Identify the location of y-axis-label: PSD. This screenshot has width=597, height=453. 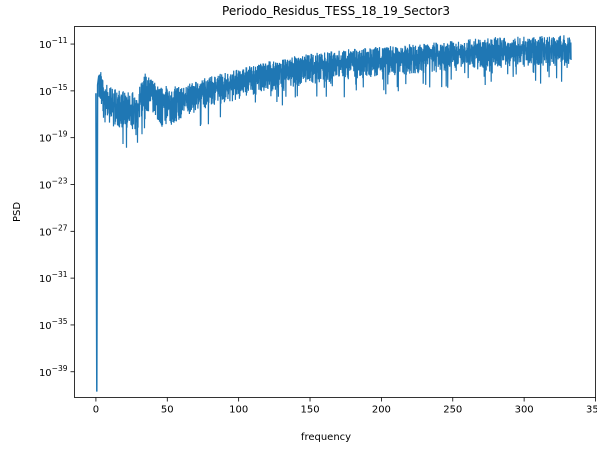
(17, 212).